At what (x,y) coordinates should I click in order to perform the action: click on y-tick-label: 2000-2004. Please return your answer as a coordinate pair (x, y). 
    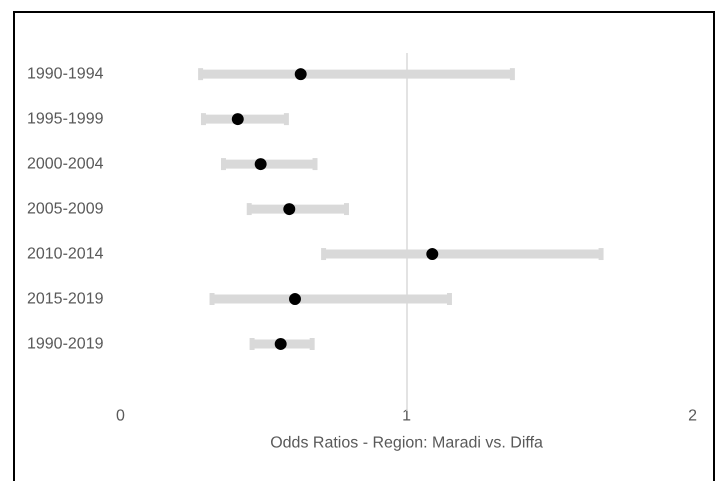
    Looking at the image, I should click on (65, 164).